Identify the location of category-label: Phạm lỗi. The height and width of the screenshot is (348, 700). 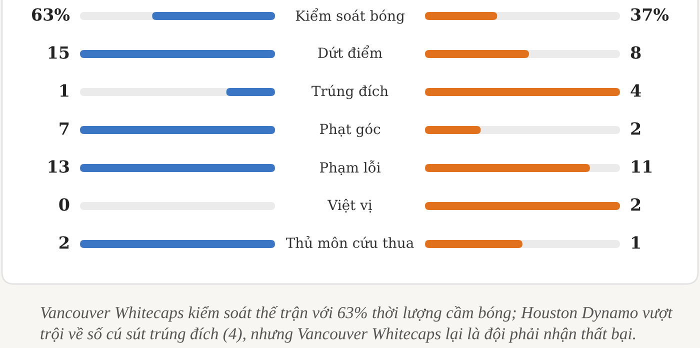
(350, 168).